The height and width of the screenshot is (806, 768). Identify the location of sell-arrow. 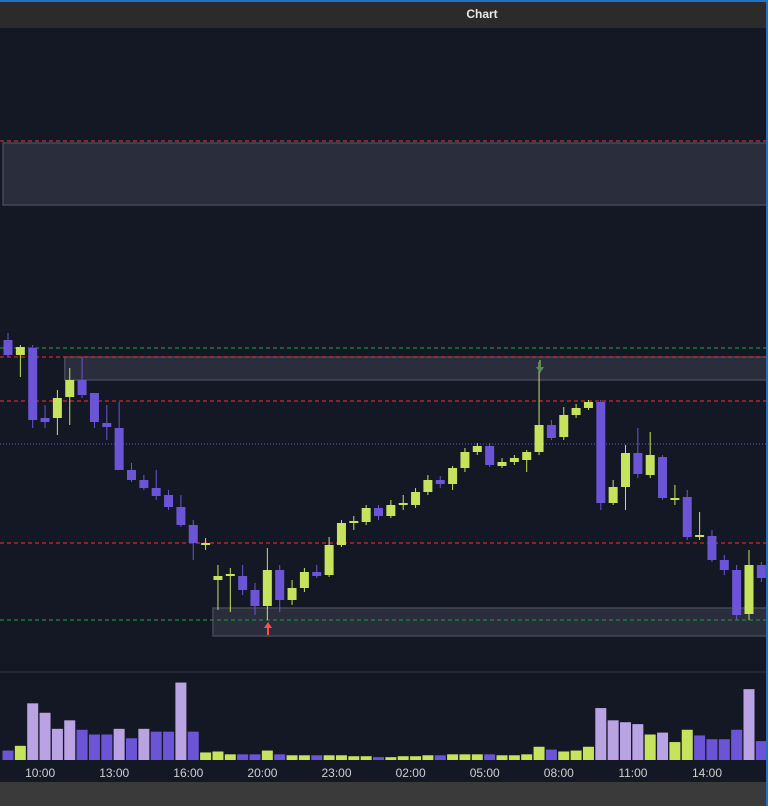
(540, 366).